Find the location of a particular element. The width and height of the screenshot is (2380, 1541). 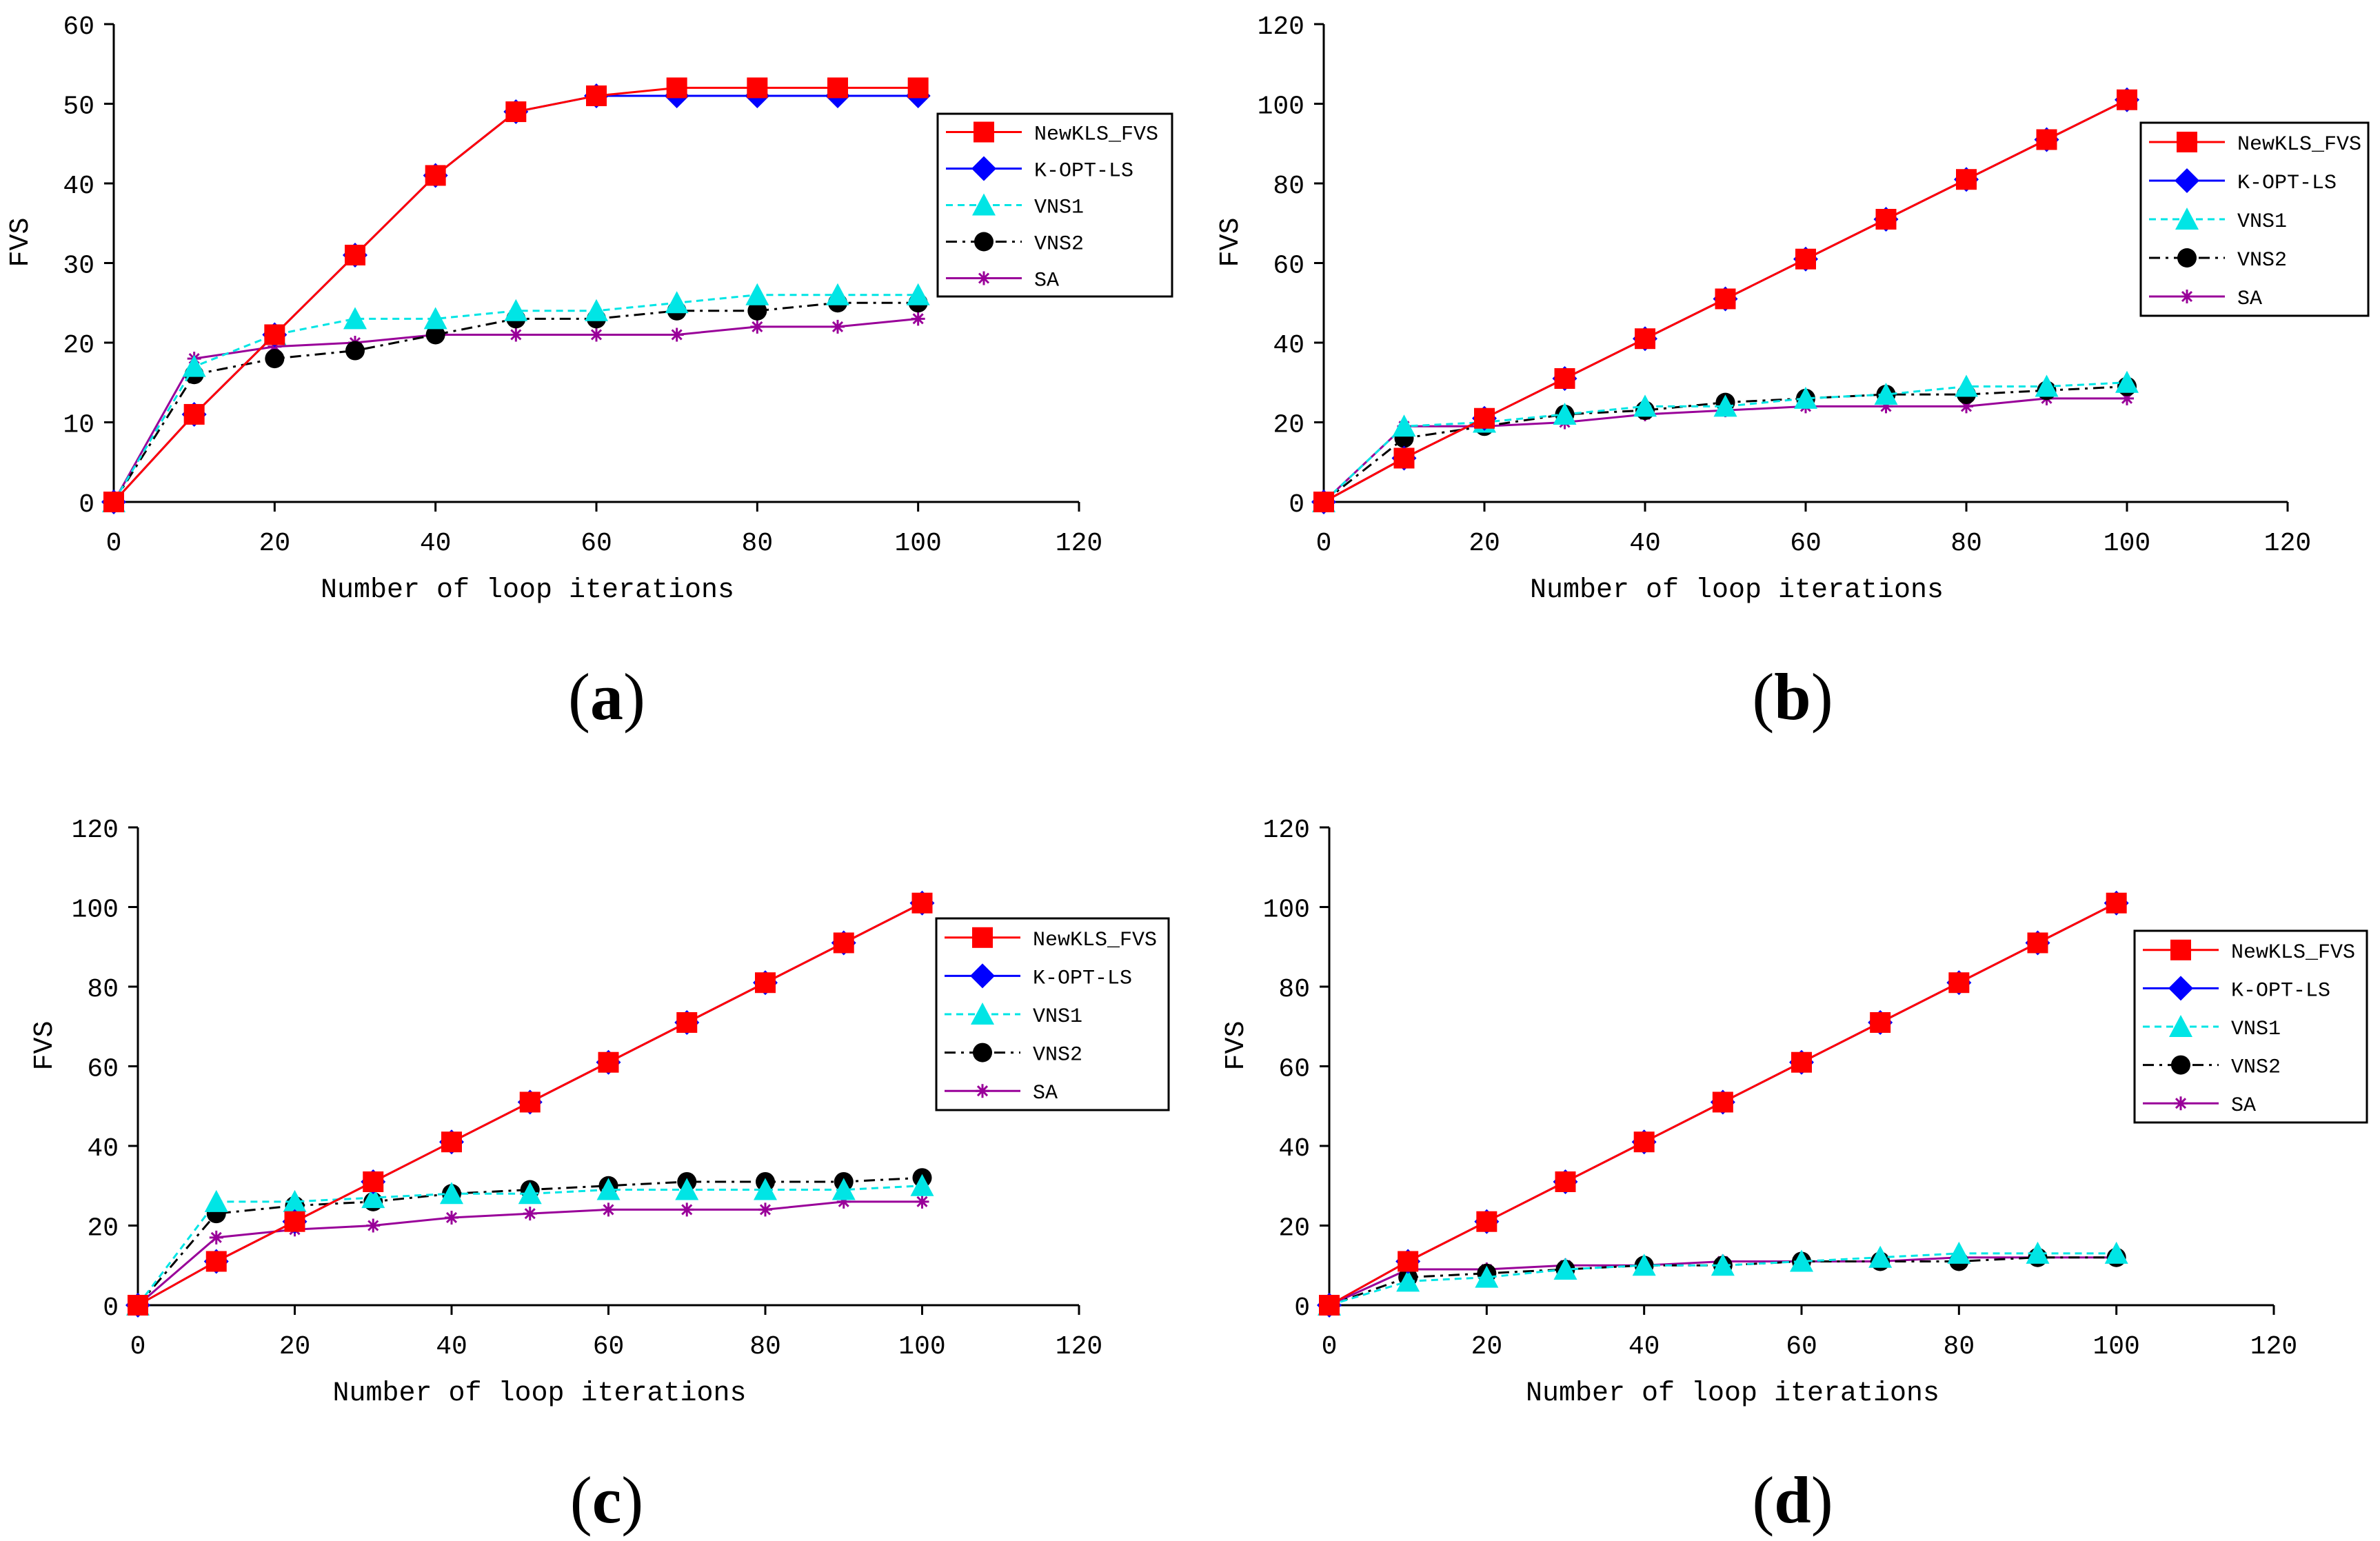

legend-box is located at coordinates (1054, 205).